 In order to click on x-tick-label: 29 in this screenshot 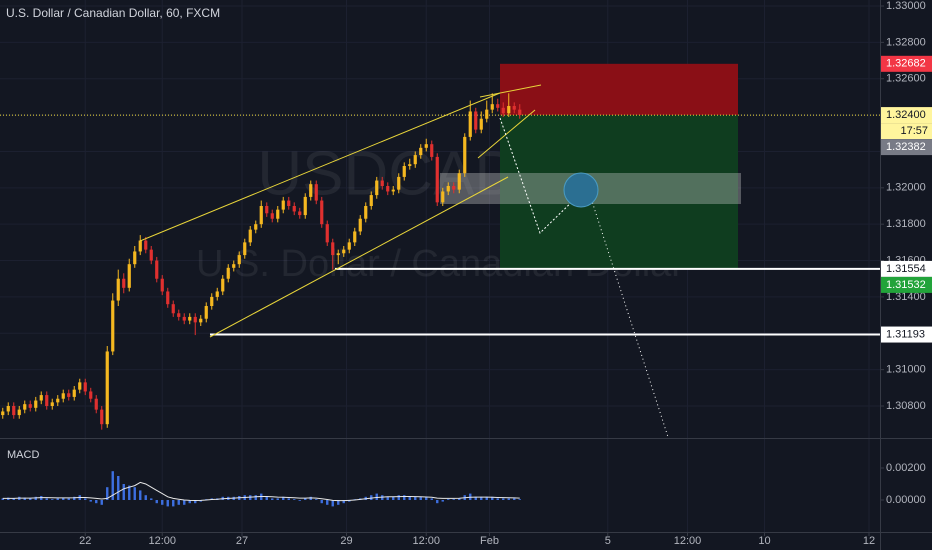, I will do `click(346, 541)`.